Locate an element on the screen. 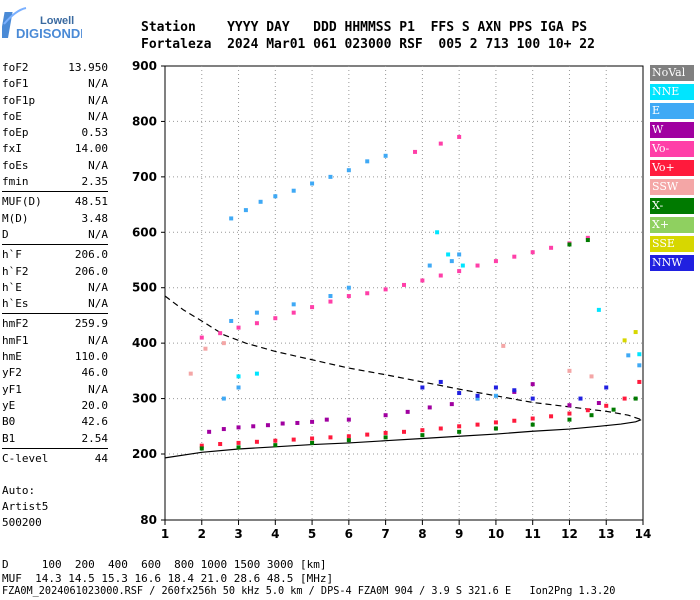  param-value: 14.00 is located at coordinates (91, 149).